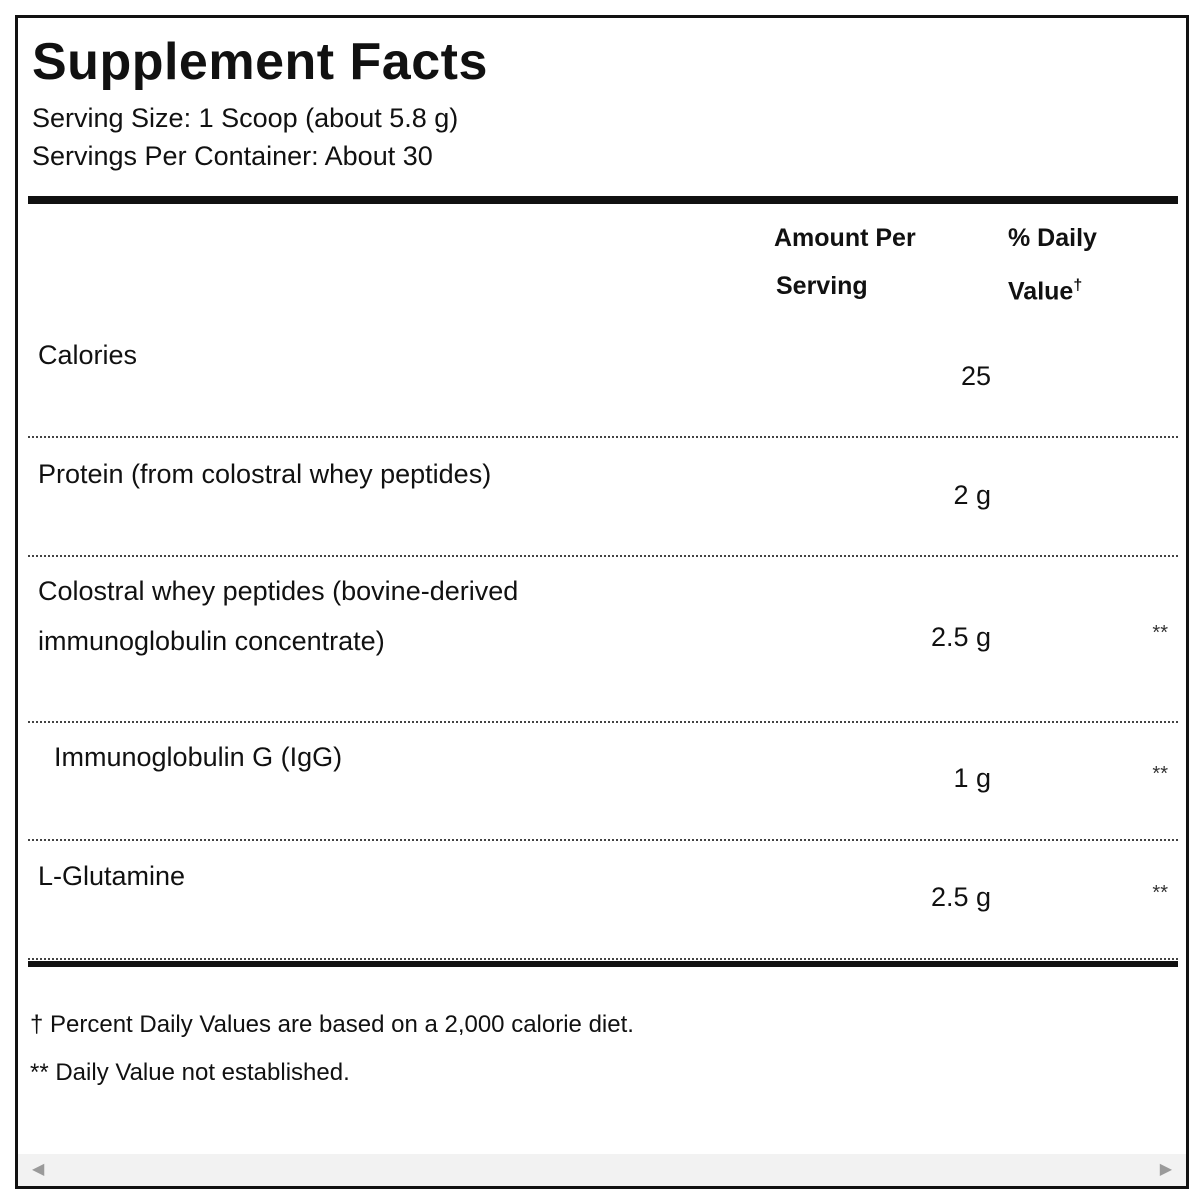  Describe the element at coordinates (972, 778) in the screenshot. I see `nutrient-amount: 1 g` at that location.